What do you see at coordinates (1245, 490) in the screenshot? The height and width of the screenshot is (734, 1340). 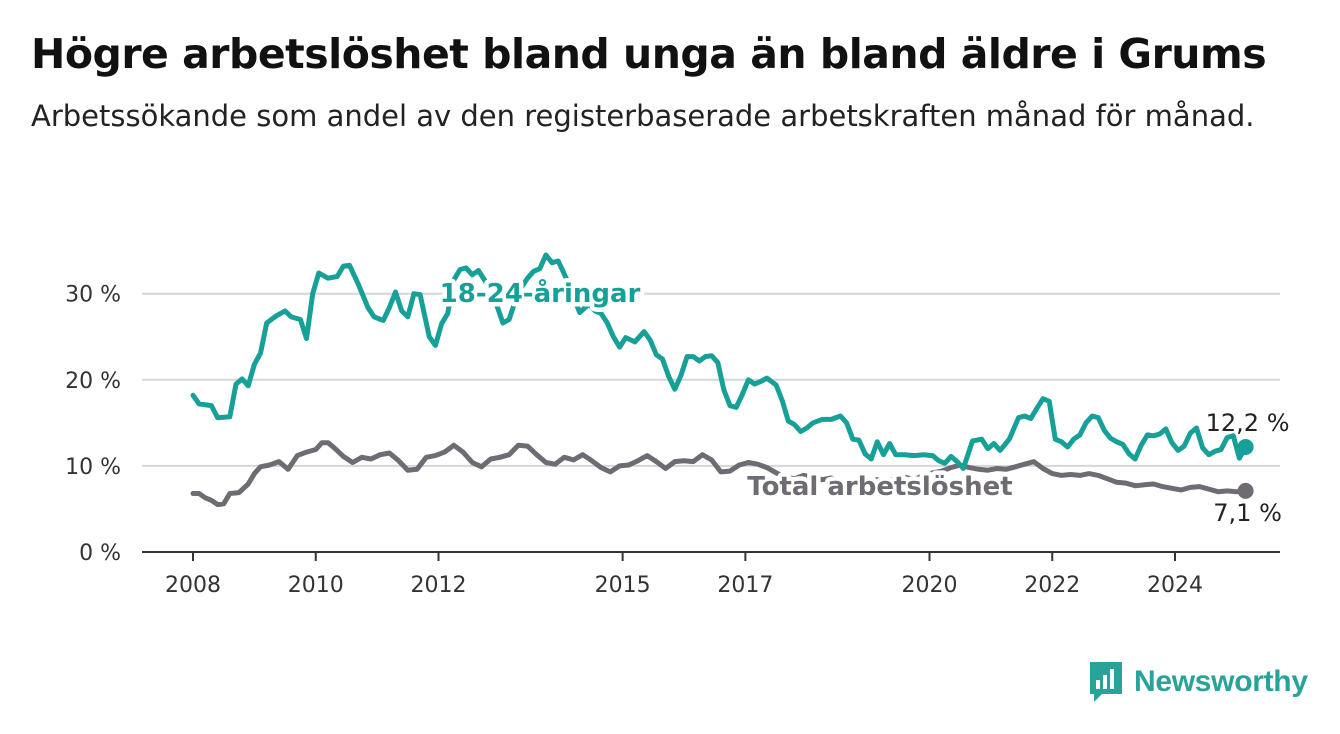 I see `end-point-total` at bounding box center [1245, 490].